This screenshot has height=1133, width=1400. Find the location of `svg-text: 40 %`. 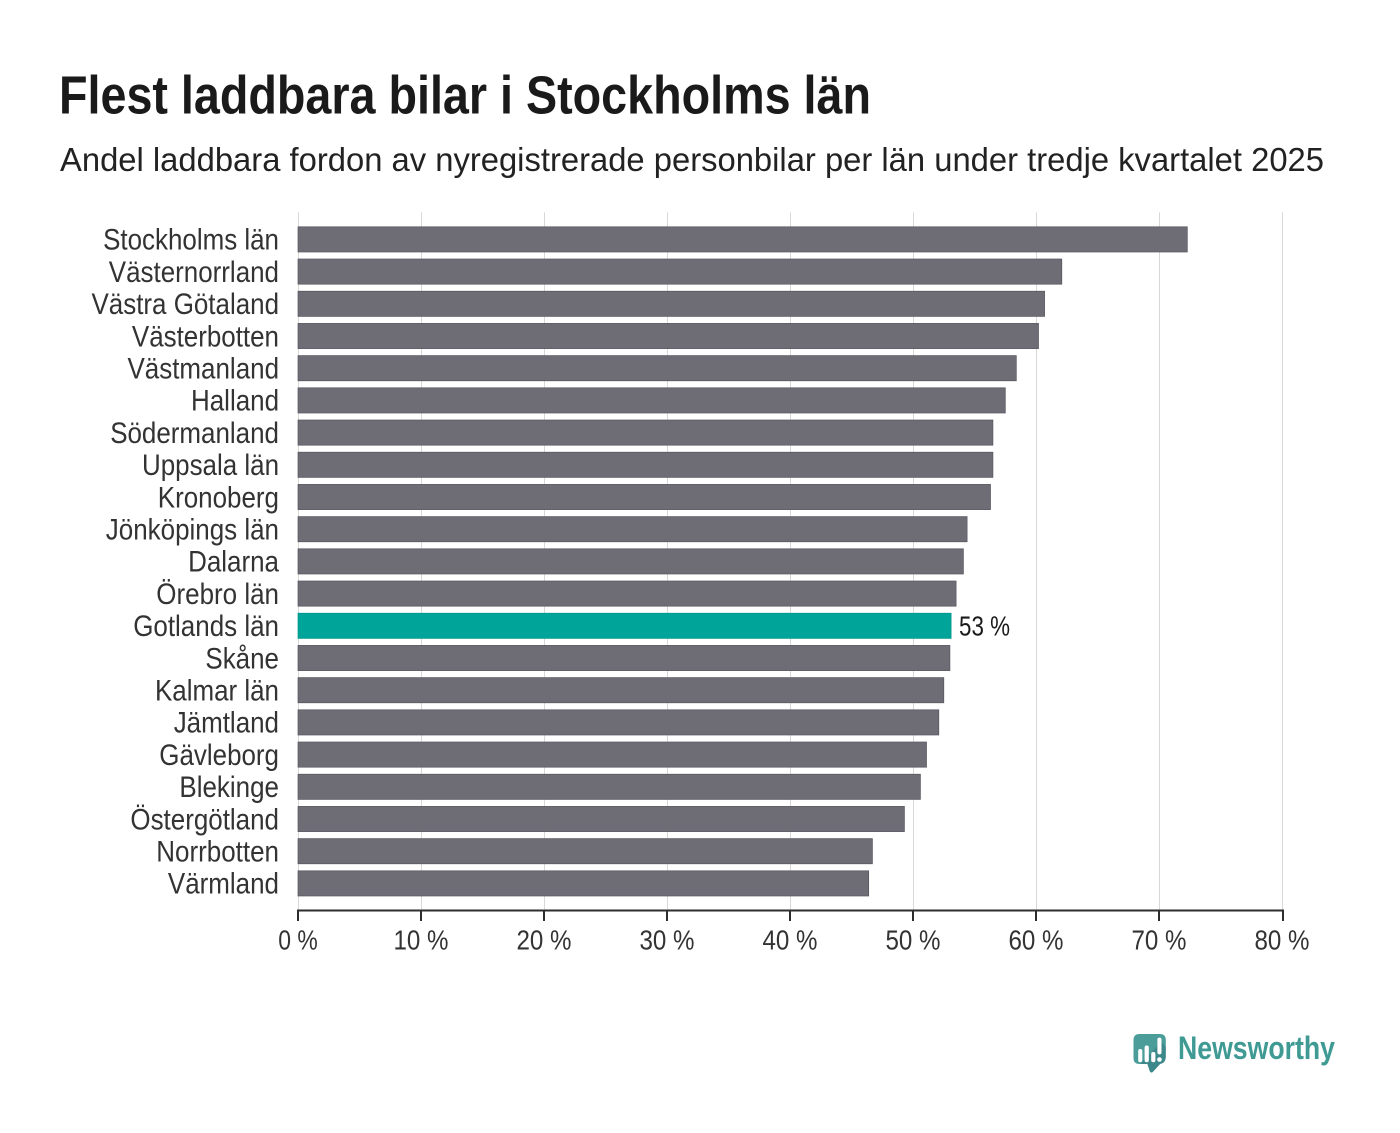

svg-text: 40 % is located at coordinates (790, 940).